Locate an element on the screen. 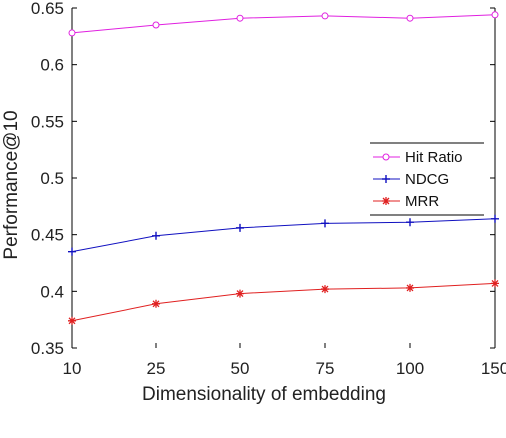 The image size is (506, 438). y-tick-label: 0.55 is located at coordinates (47, 121).